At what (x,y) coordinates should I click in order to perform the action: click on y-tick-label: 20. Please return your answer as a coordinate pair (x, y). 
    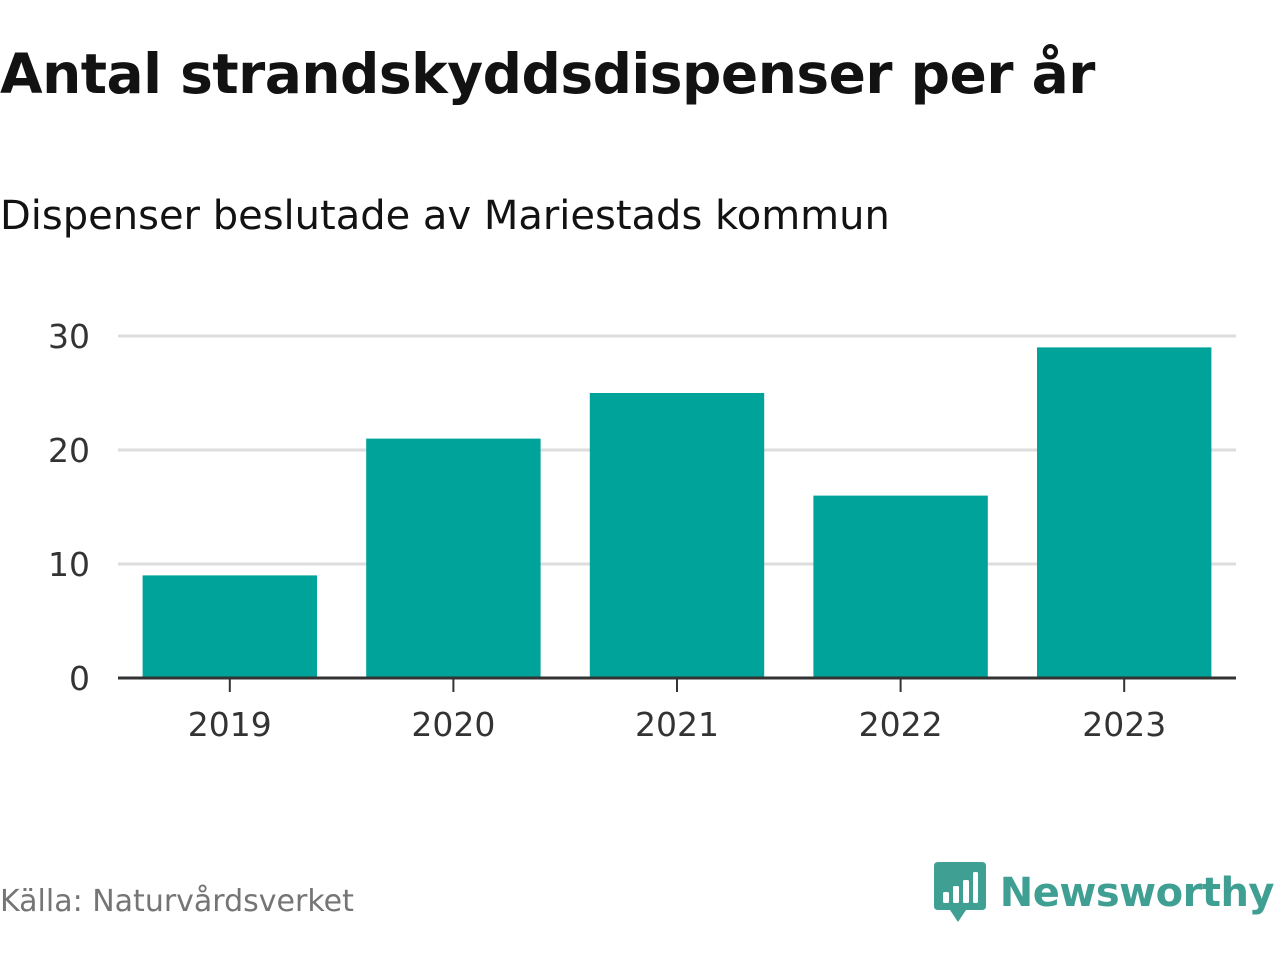
    Looking at the image, I should click on (69, 450).